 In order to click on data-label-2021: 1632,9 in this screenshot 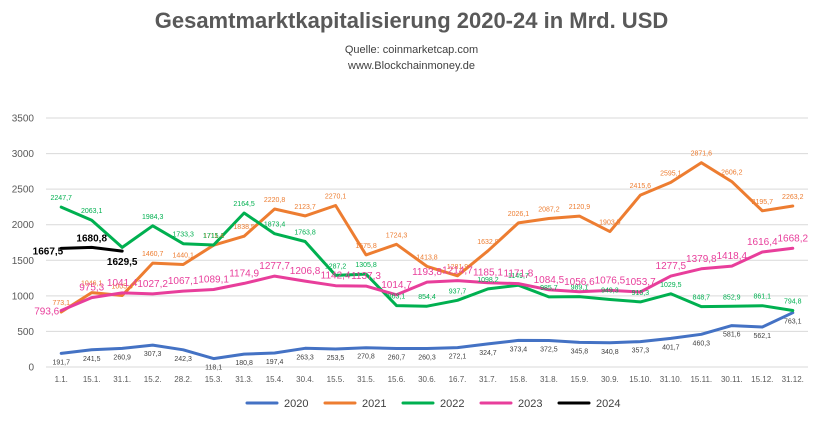, I will do `click(488, 242)`.